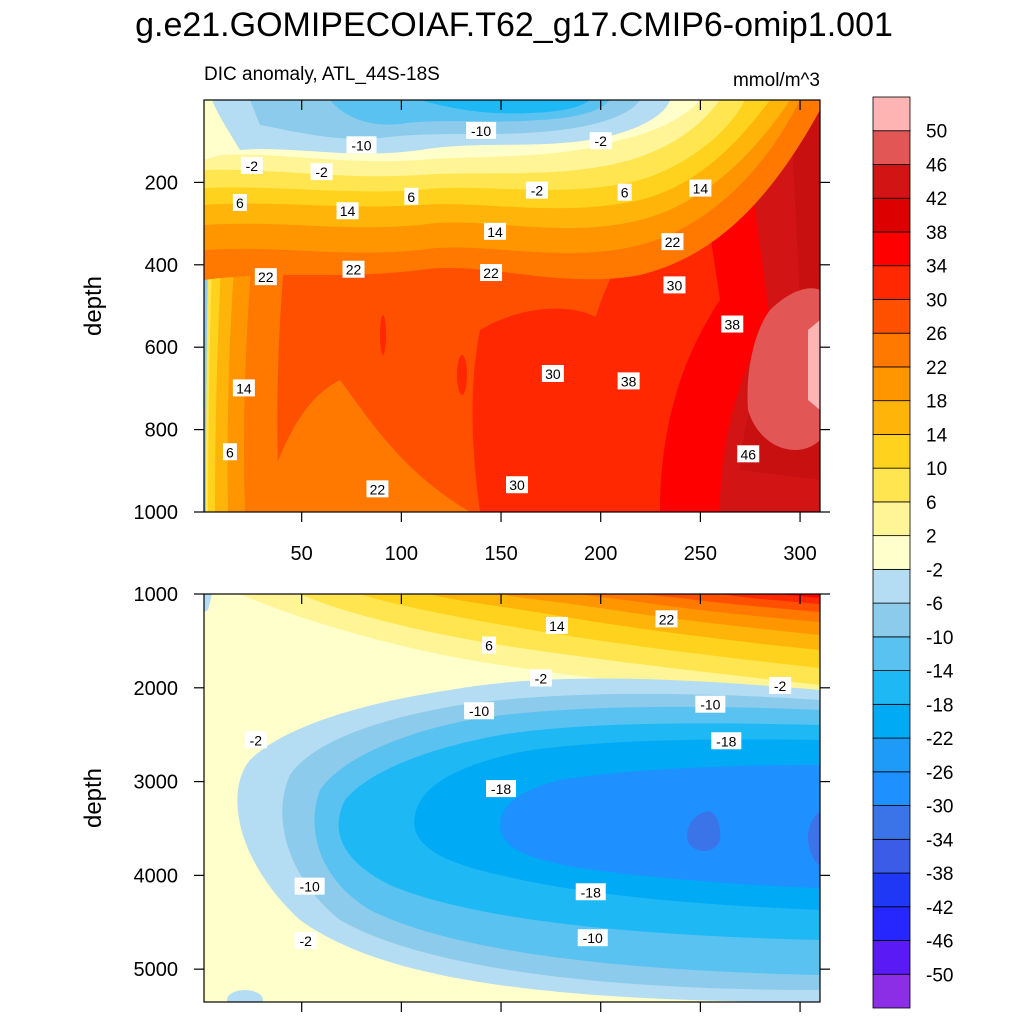 The width and height of the screenshot is (1024, 1024). What do you see at coordinates (934, 604) in the screenshot?
I see `colorbar-label: -6` at bounding box center [934, 604].